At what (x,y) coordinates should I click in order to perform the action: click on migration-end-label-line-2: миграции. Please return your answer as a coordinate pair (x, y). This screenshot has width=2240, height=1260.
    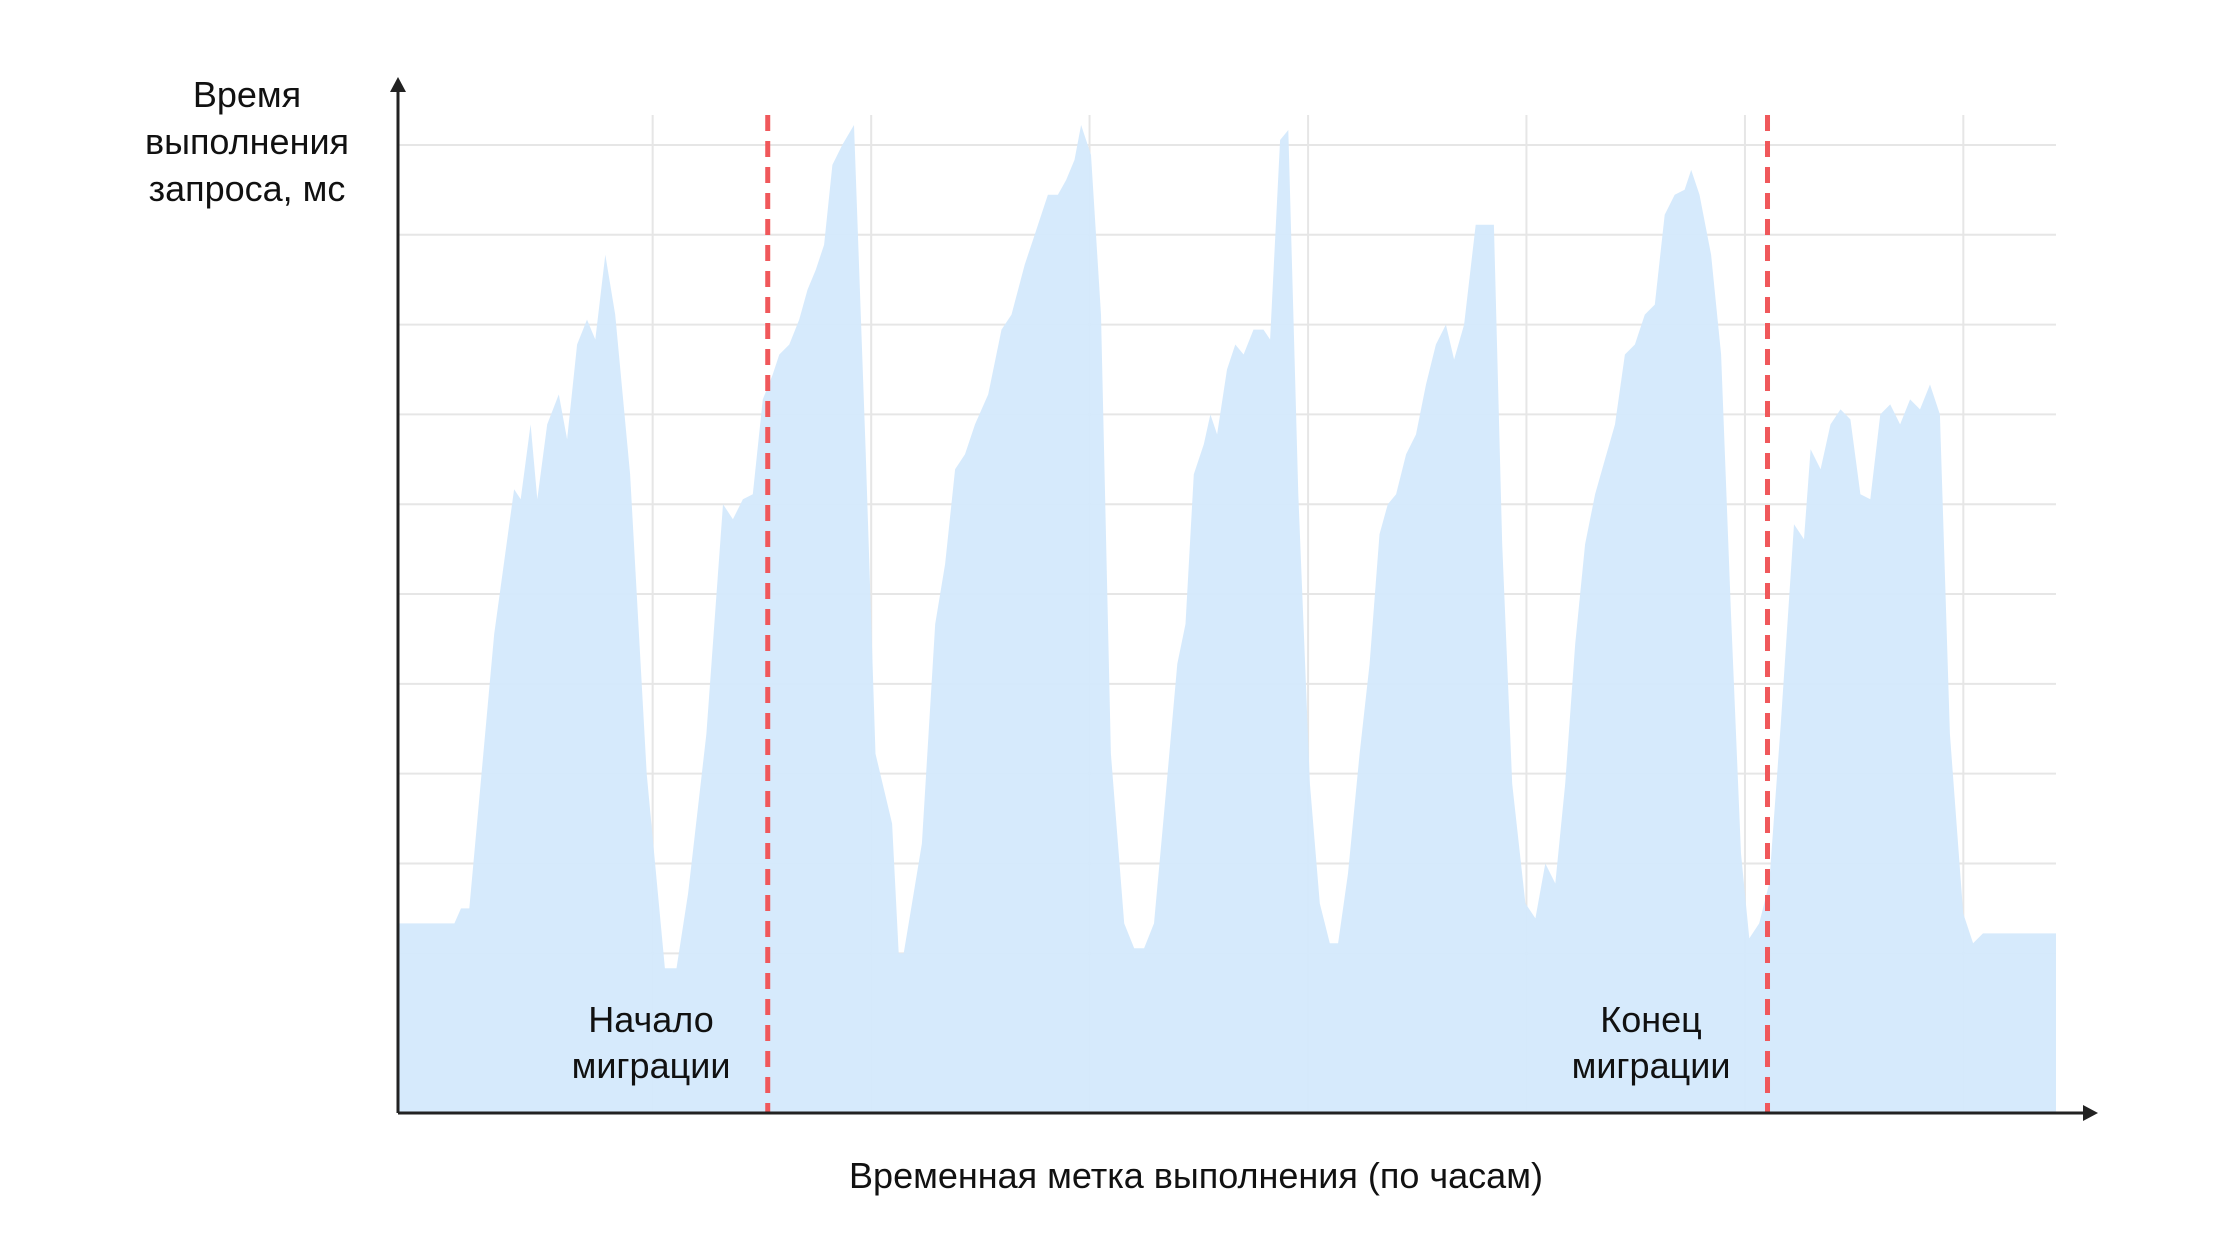
    Looking at the image, I should click on (1651, 1065).